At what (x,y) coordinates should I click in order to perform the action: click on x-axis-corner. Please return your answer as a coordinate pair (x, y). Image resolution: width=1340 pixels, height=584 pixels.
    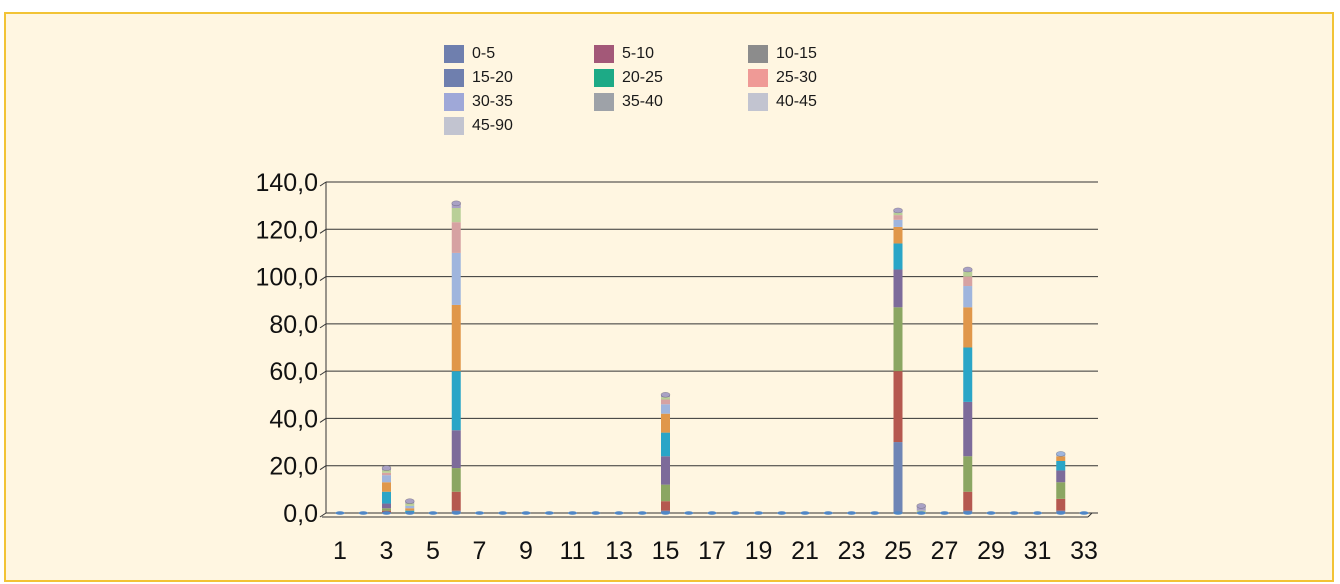
    Looking at the image, I should click on (1090, 515).